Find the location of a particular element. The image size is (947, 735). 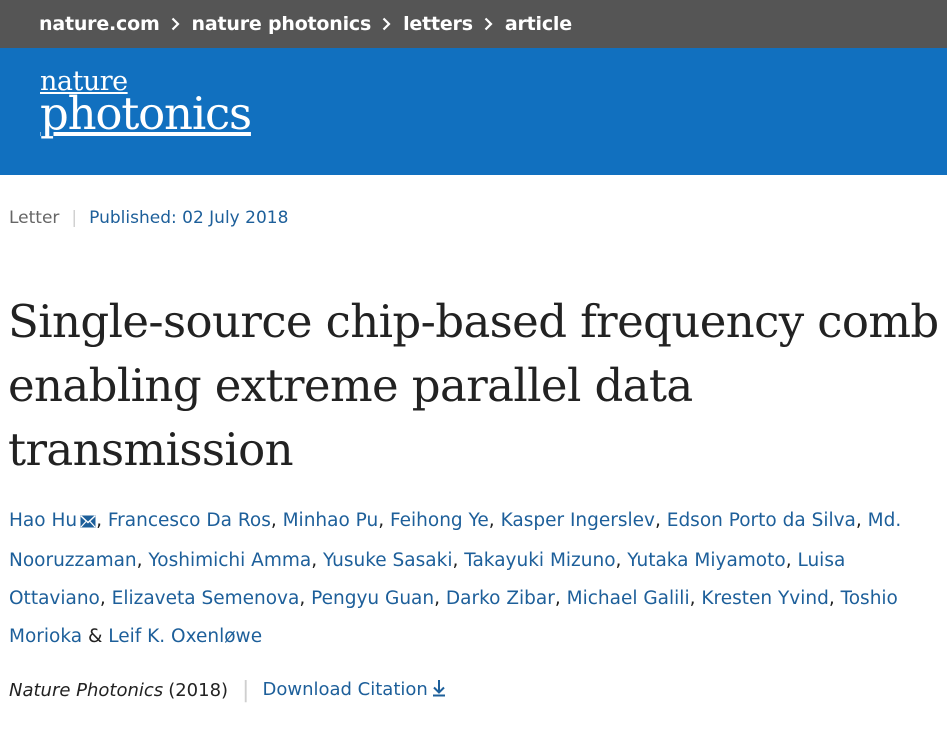

breadcrumb-article: article is located at coordinates (538, 24).